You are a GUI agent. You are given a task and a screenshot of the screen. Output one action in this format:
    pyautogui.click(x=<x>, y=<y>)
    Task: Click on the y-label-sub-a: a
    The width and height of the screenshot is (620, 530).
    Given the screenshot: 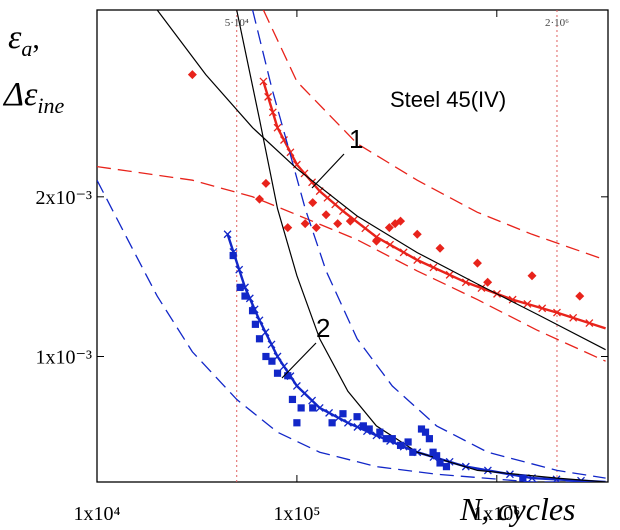 What is the action you would take?
    pyautogui.click(x=26, y=48)
    